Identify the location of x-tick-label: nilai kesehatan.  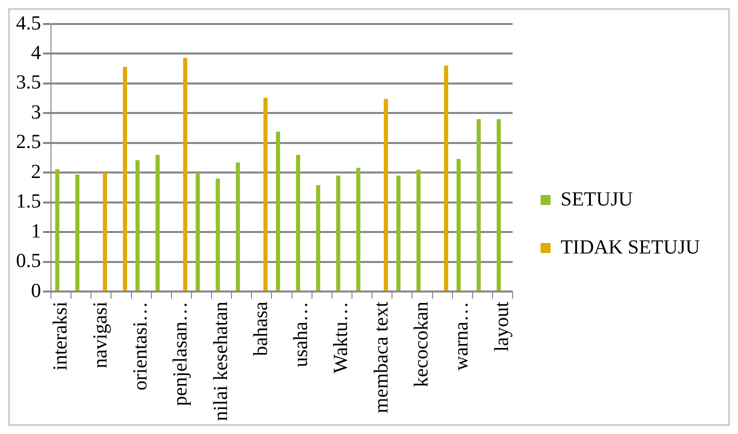
(221, 362).